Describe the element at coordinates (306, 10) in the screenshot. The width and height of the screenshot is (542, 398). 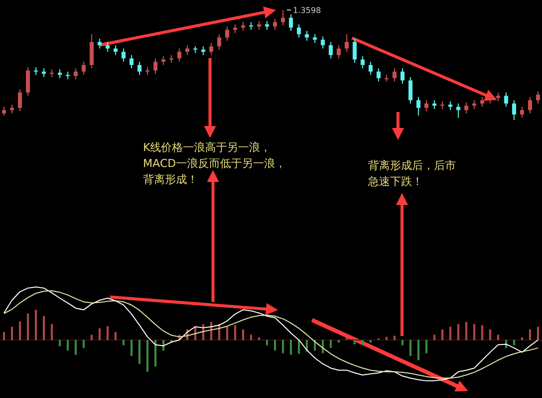
I see `annotation: 1.3598` at that location.